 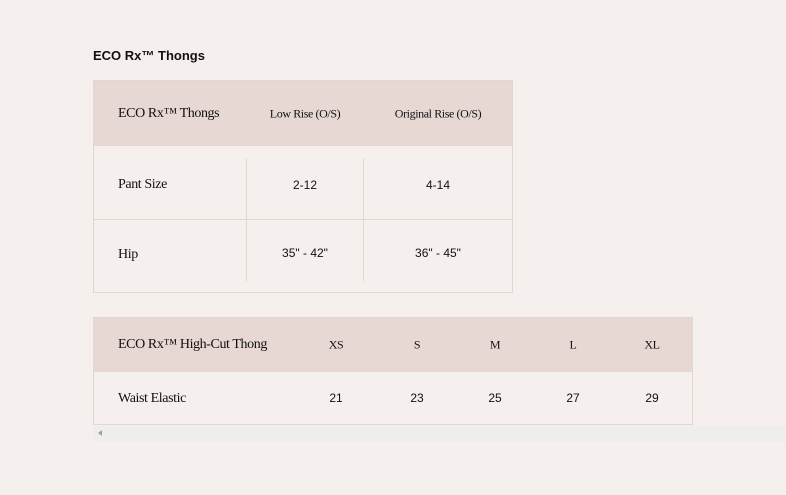 I want to click on header-cell: S, so click(x=417, y=344).